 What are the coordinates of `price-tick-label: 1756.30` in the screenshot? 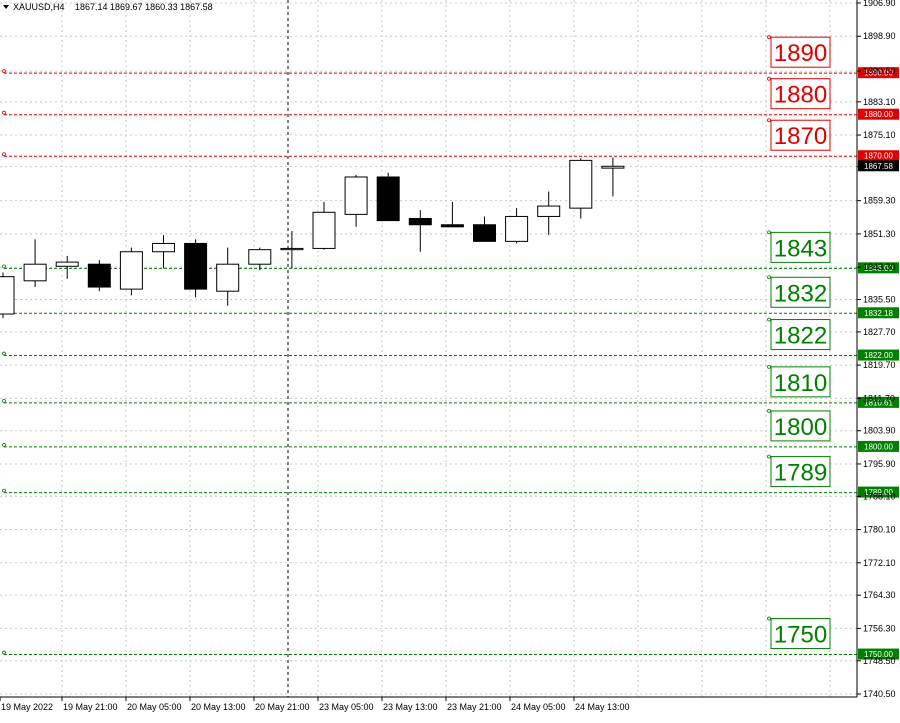 It's located at (879, 628).